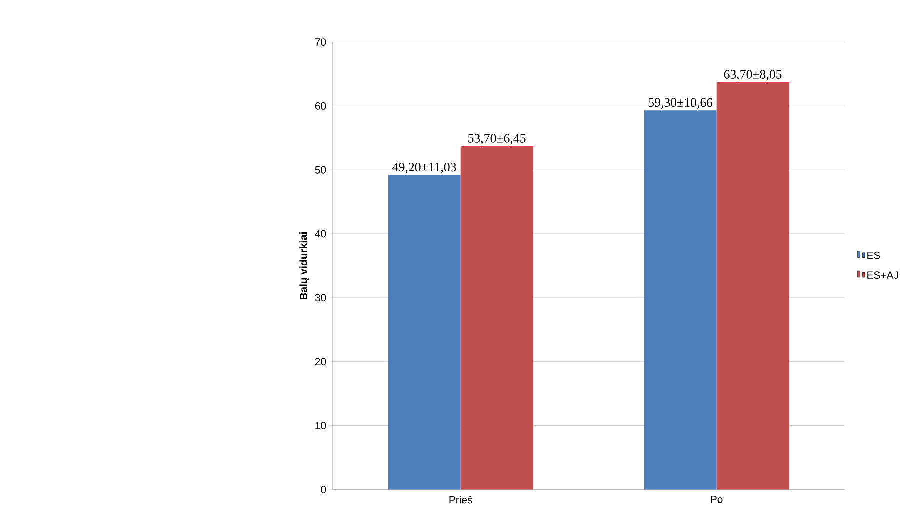 The width and height of the screenshot is (903, 528). I want to click on y-tick-label: 20, so click(320, 362).